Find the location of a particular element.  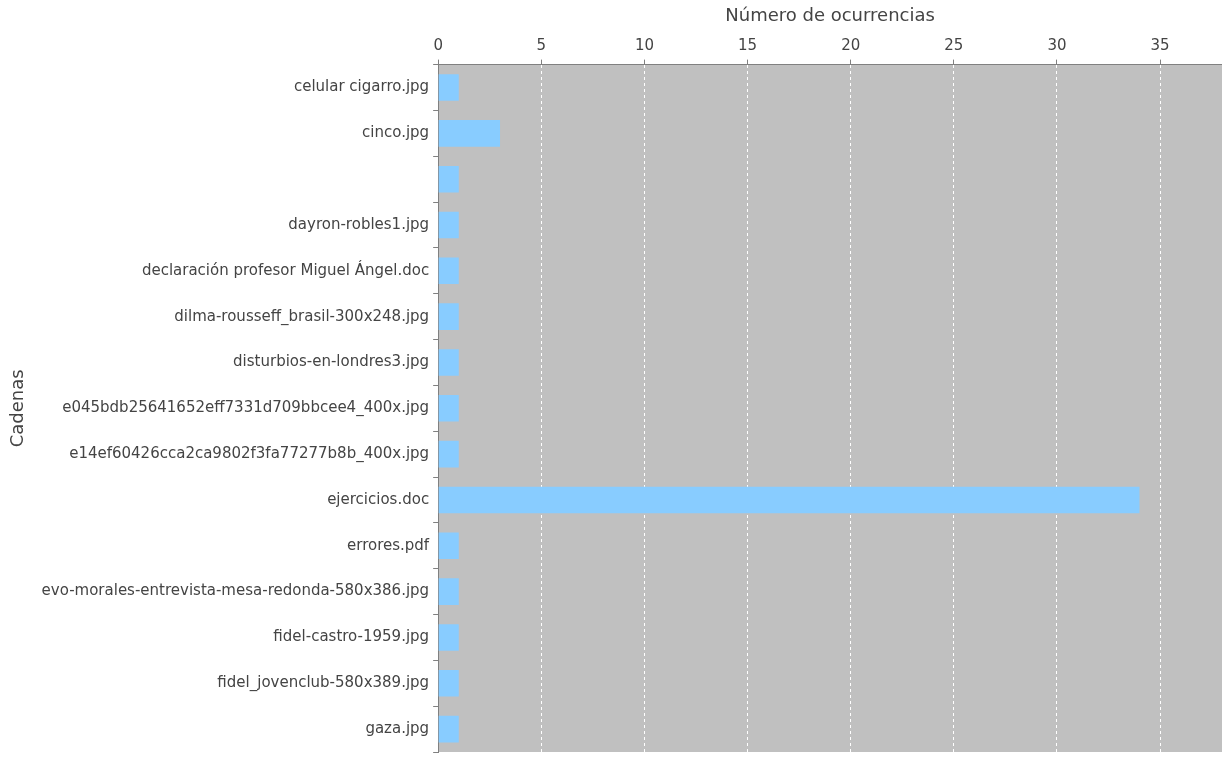

x-tick-label: 10 is located at coordinates (644, 45).